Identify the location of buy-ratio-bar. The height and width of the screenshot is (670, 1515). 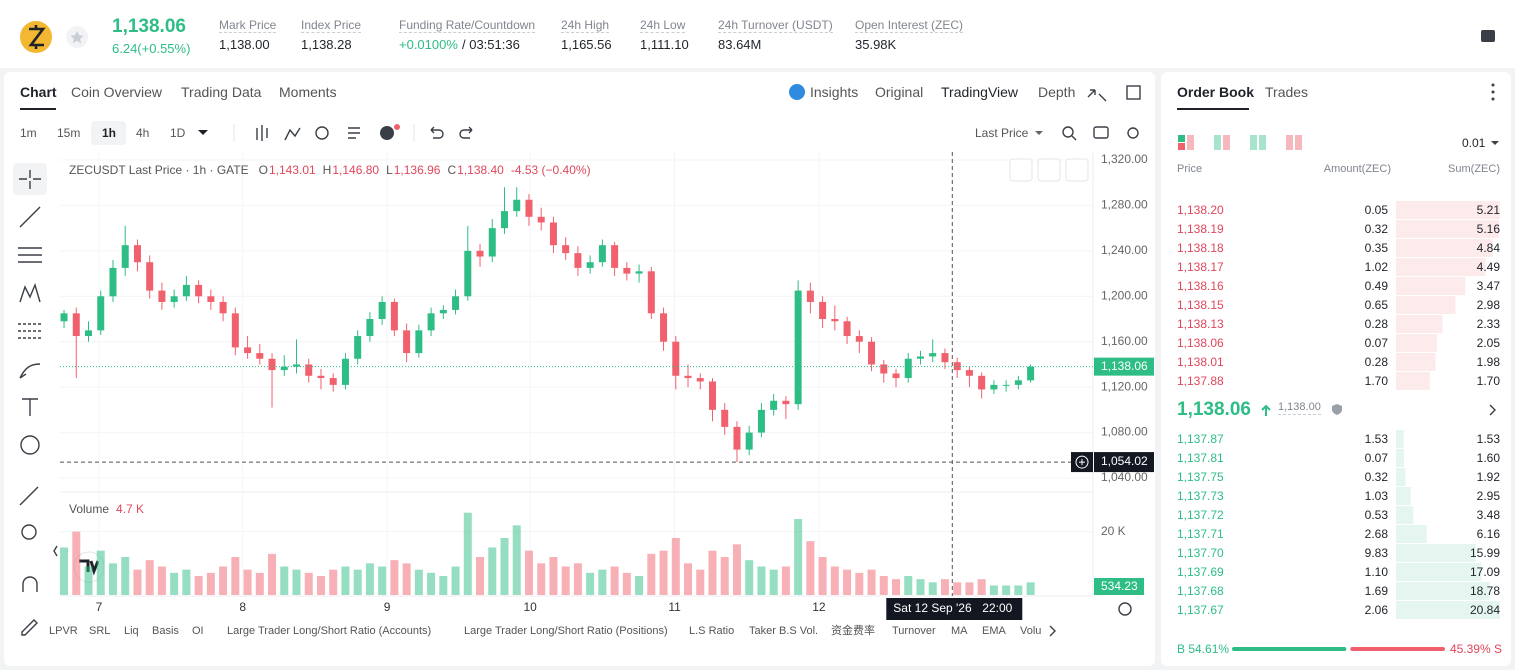
(1289, 649).